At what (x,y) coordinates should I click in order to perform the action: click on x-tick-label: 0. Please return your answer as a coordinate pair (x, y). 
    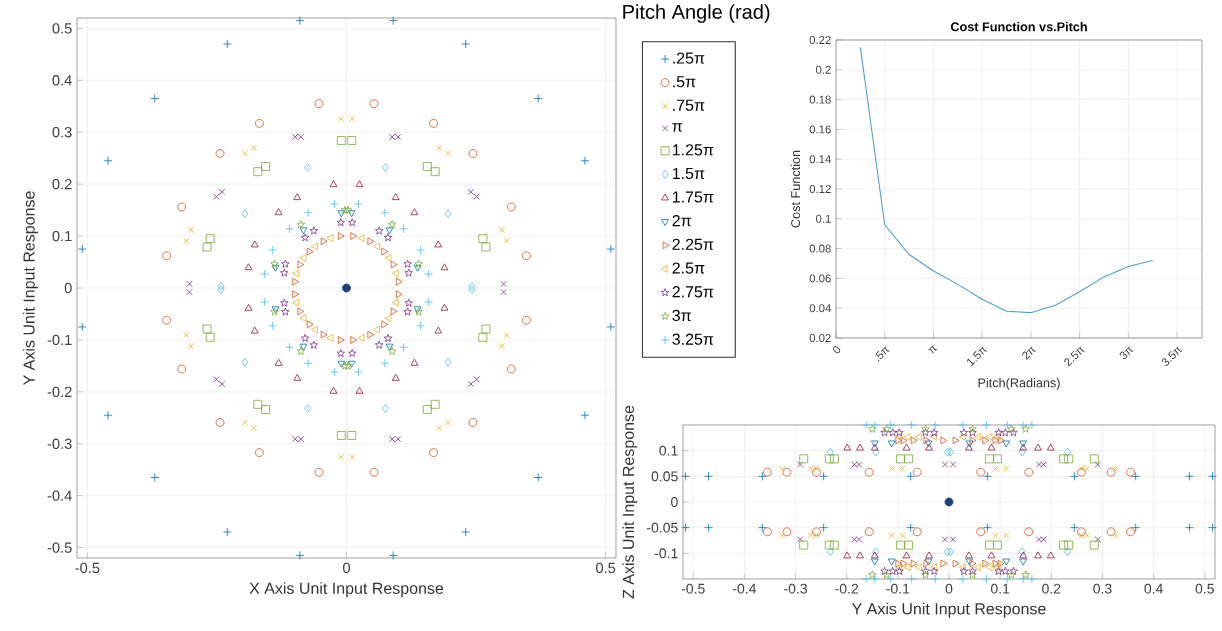
    Looking at the image, I should click on (836, 350).